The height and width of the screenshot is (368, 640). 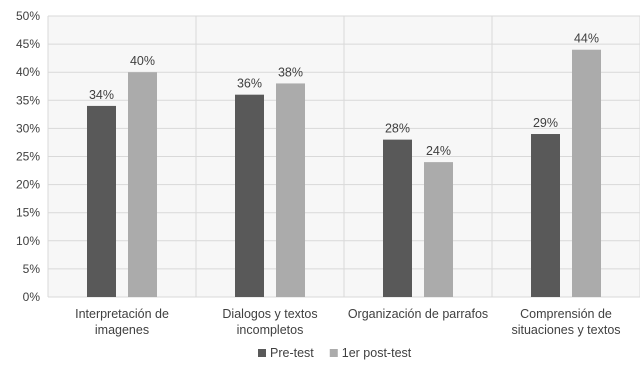 I want to click on x-category-label: Interpretación de imagenes, so click(x=122, y=322).